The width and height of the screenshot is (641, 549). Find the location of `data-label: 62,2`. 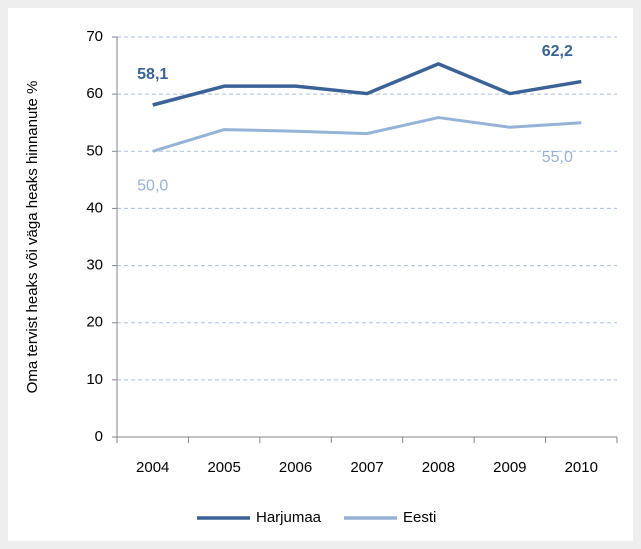

data-label: 62,2 is located at coordinates (557, 51).